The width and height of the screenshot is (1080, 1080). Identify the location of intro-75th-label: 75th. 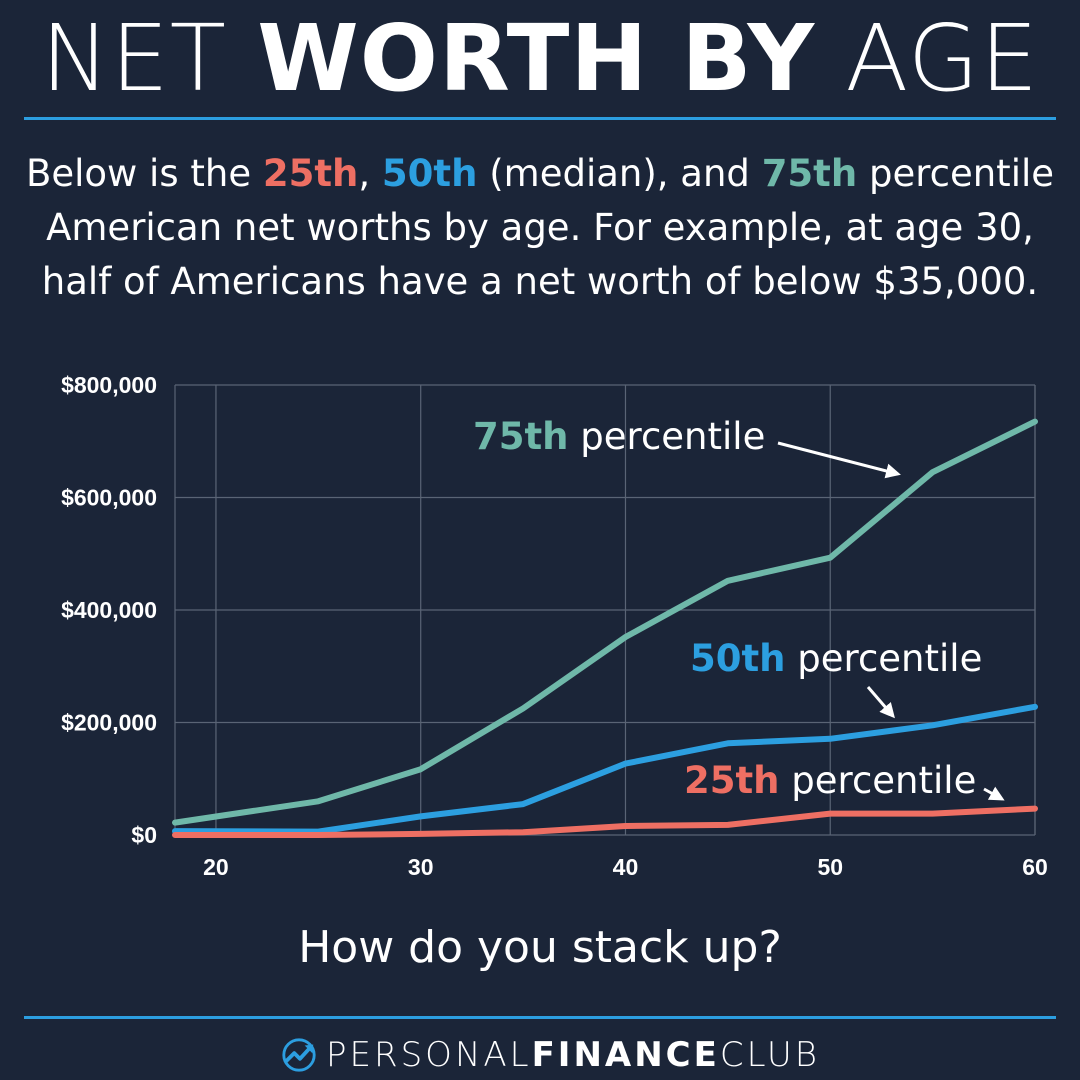
(809, 173).